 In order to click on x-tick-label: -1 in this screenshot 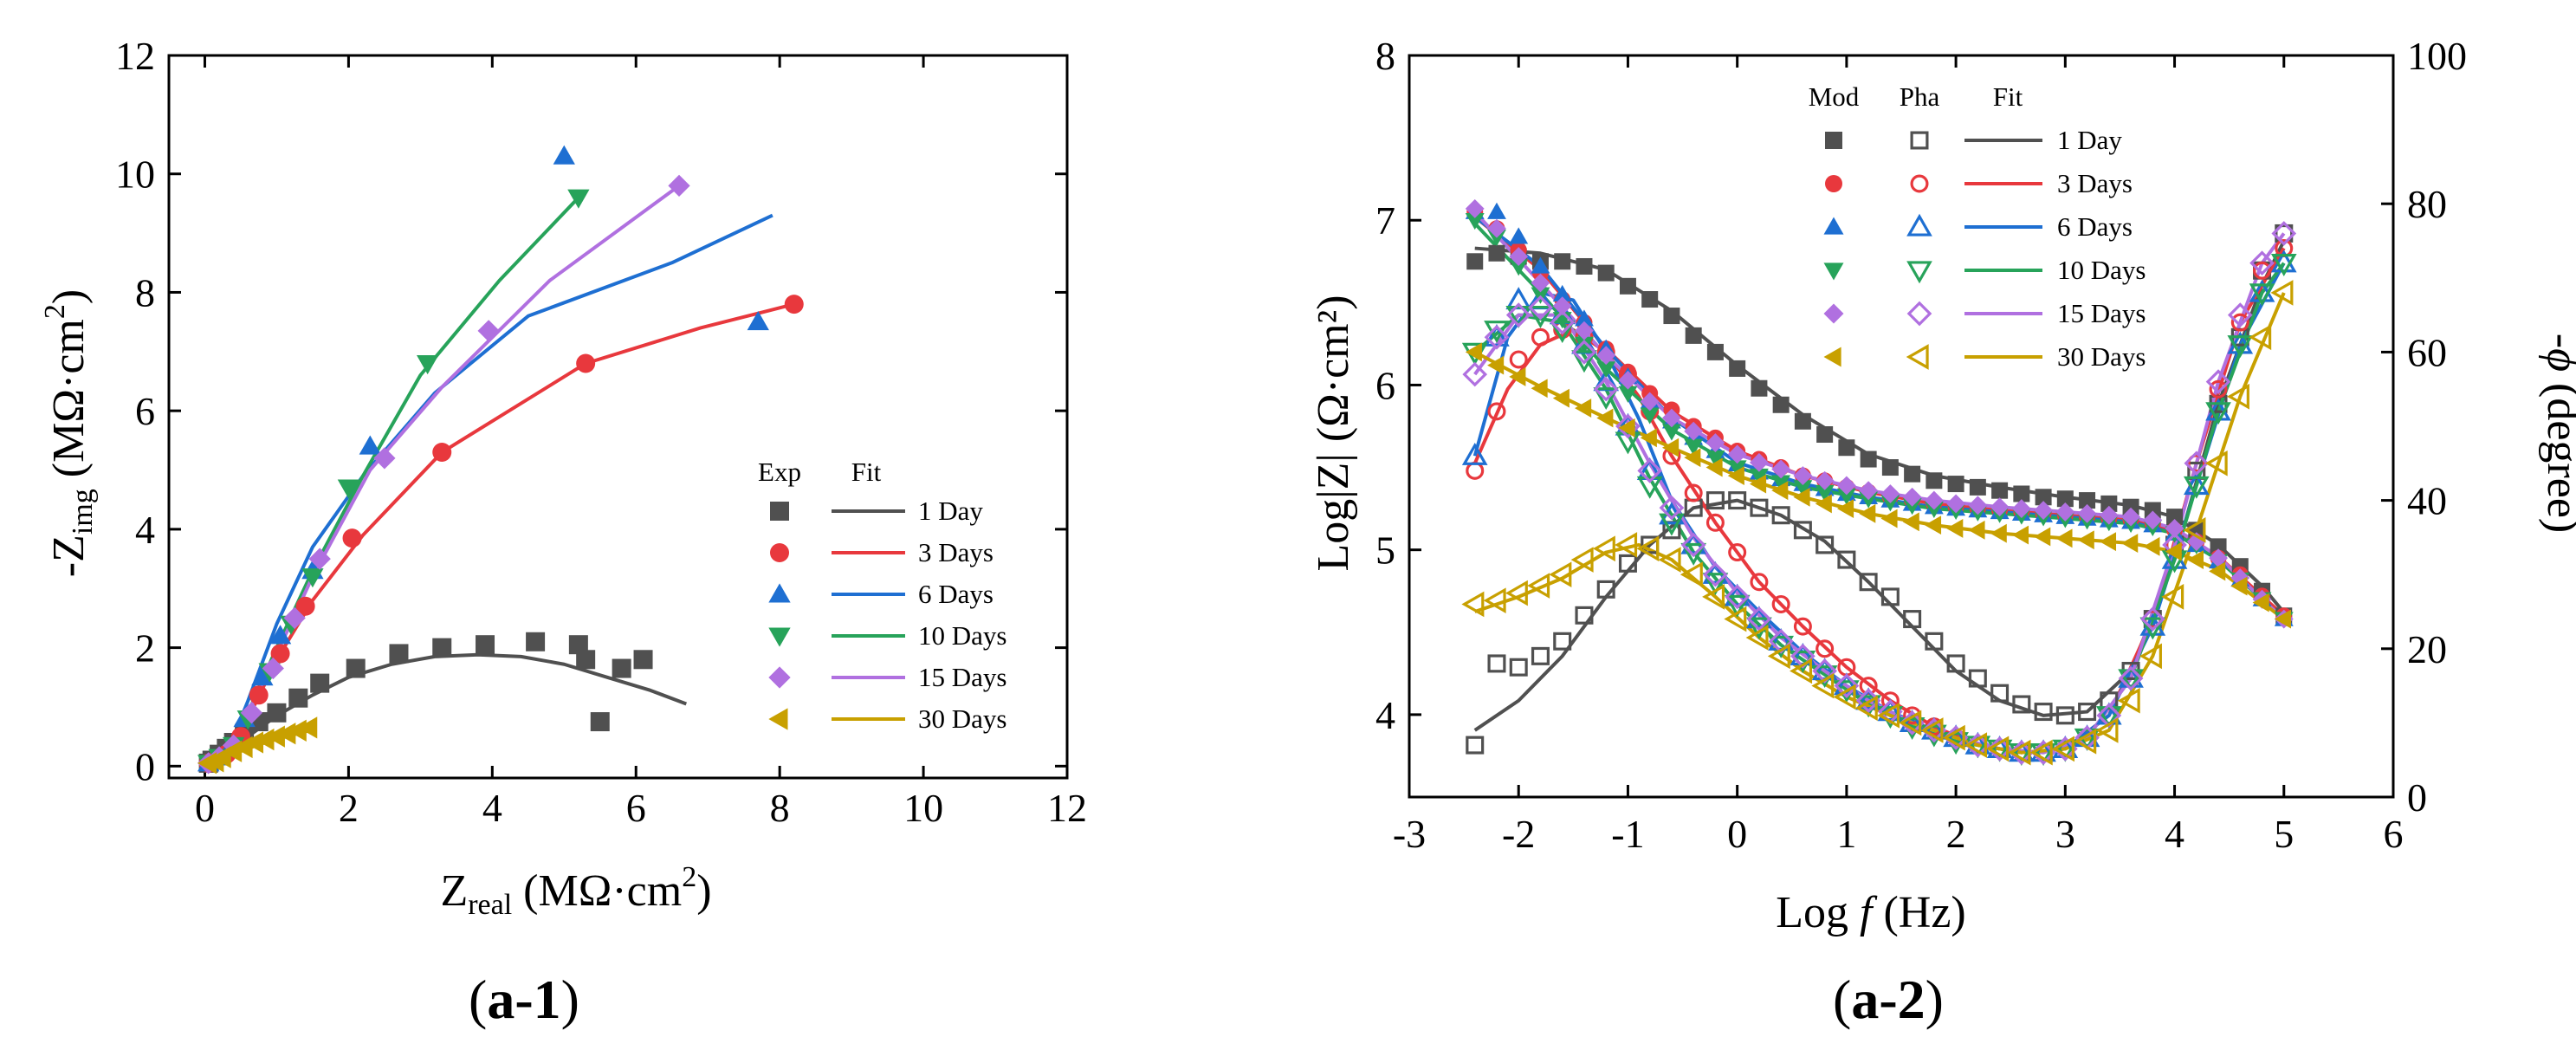, I will do `click(1627, 834)`.